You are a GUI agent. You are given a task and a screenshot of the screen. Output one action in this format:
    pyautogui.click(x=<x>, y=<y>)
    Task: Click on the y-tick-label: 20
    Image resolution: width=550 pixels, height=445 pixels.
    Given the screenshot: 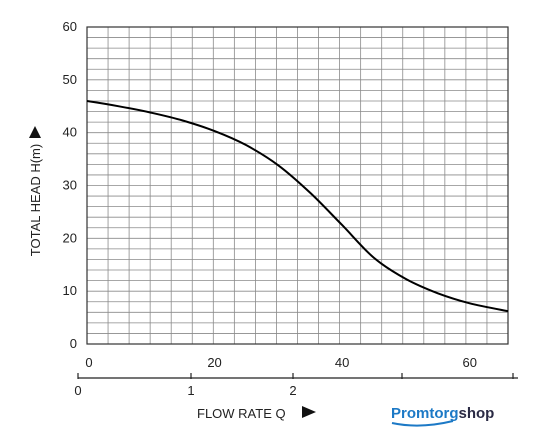 What is the action you would take?
    pyautogui.click(x=70, y=237)
    